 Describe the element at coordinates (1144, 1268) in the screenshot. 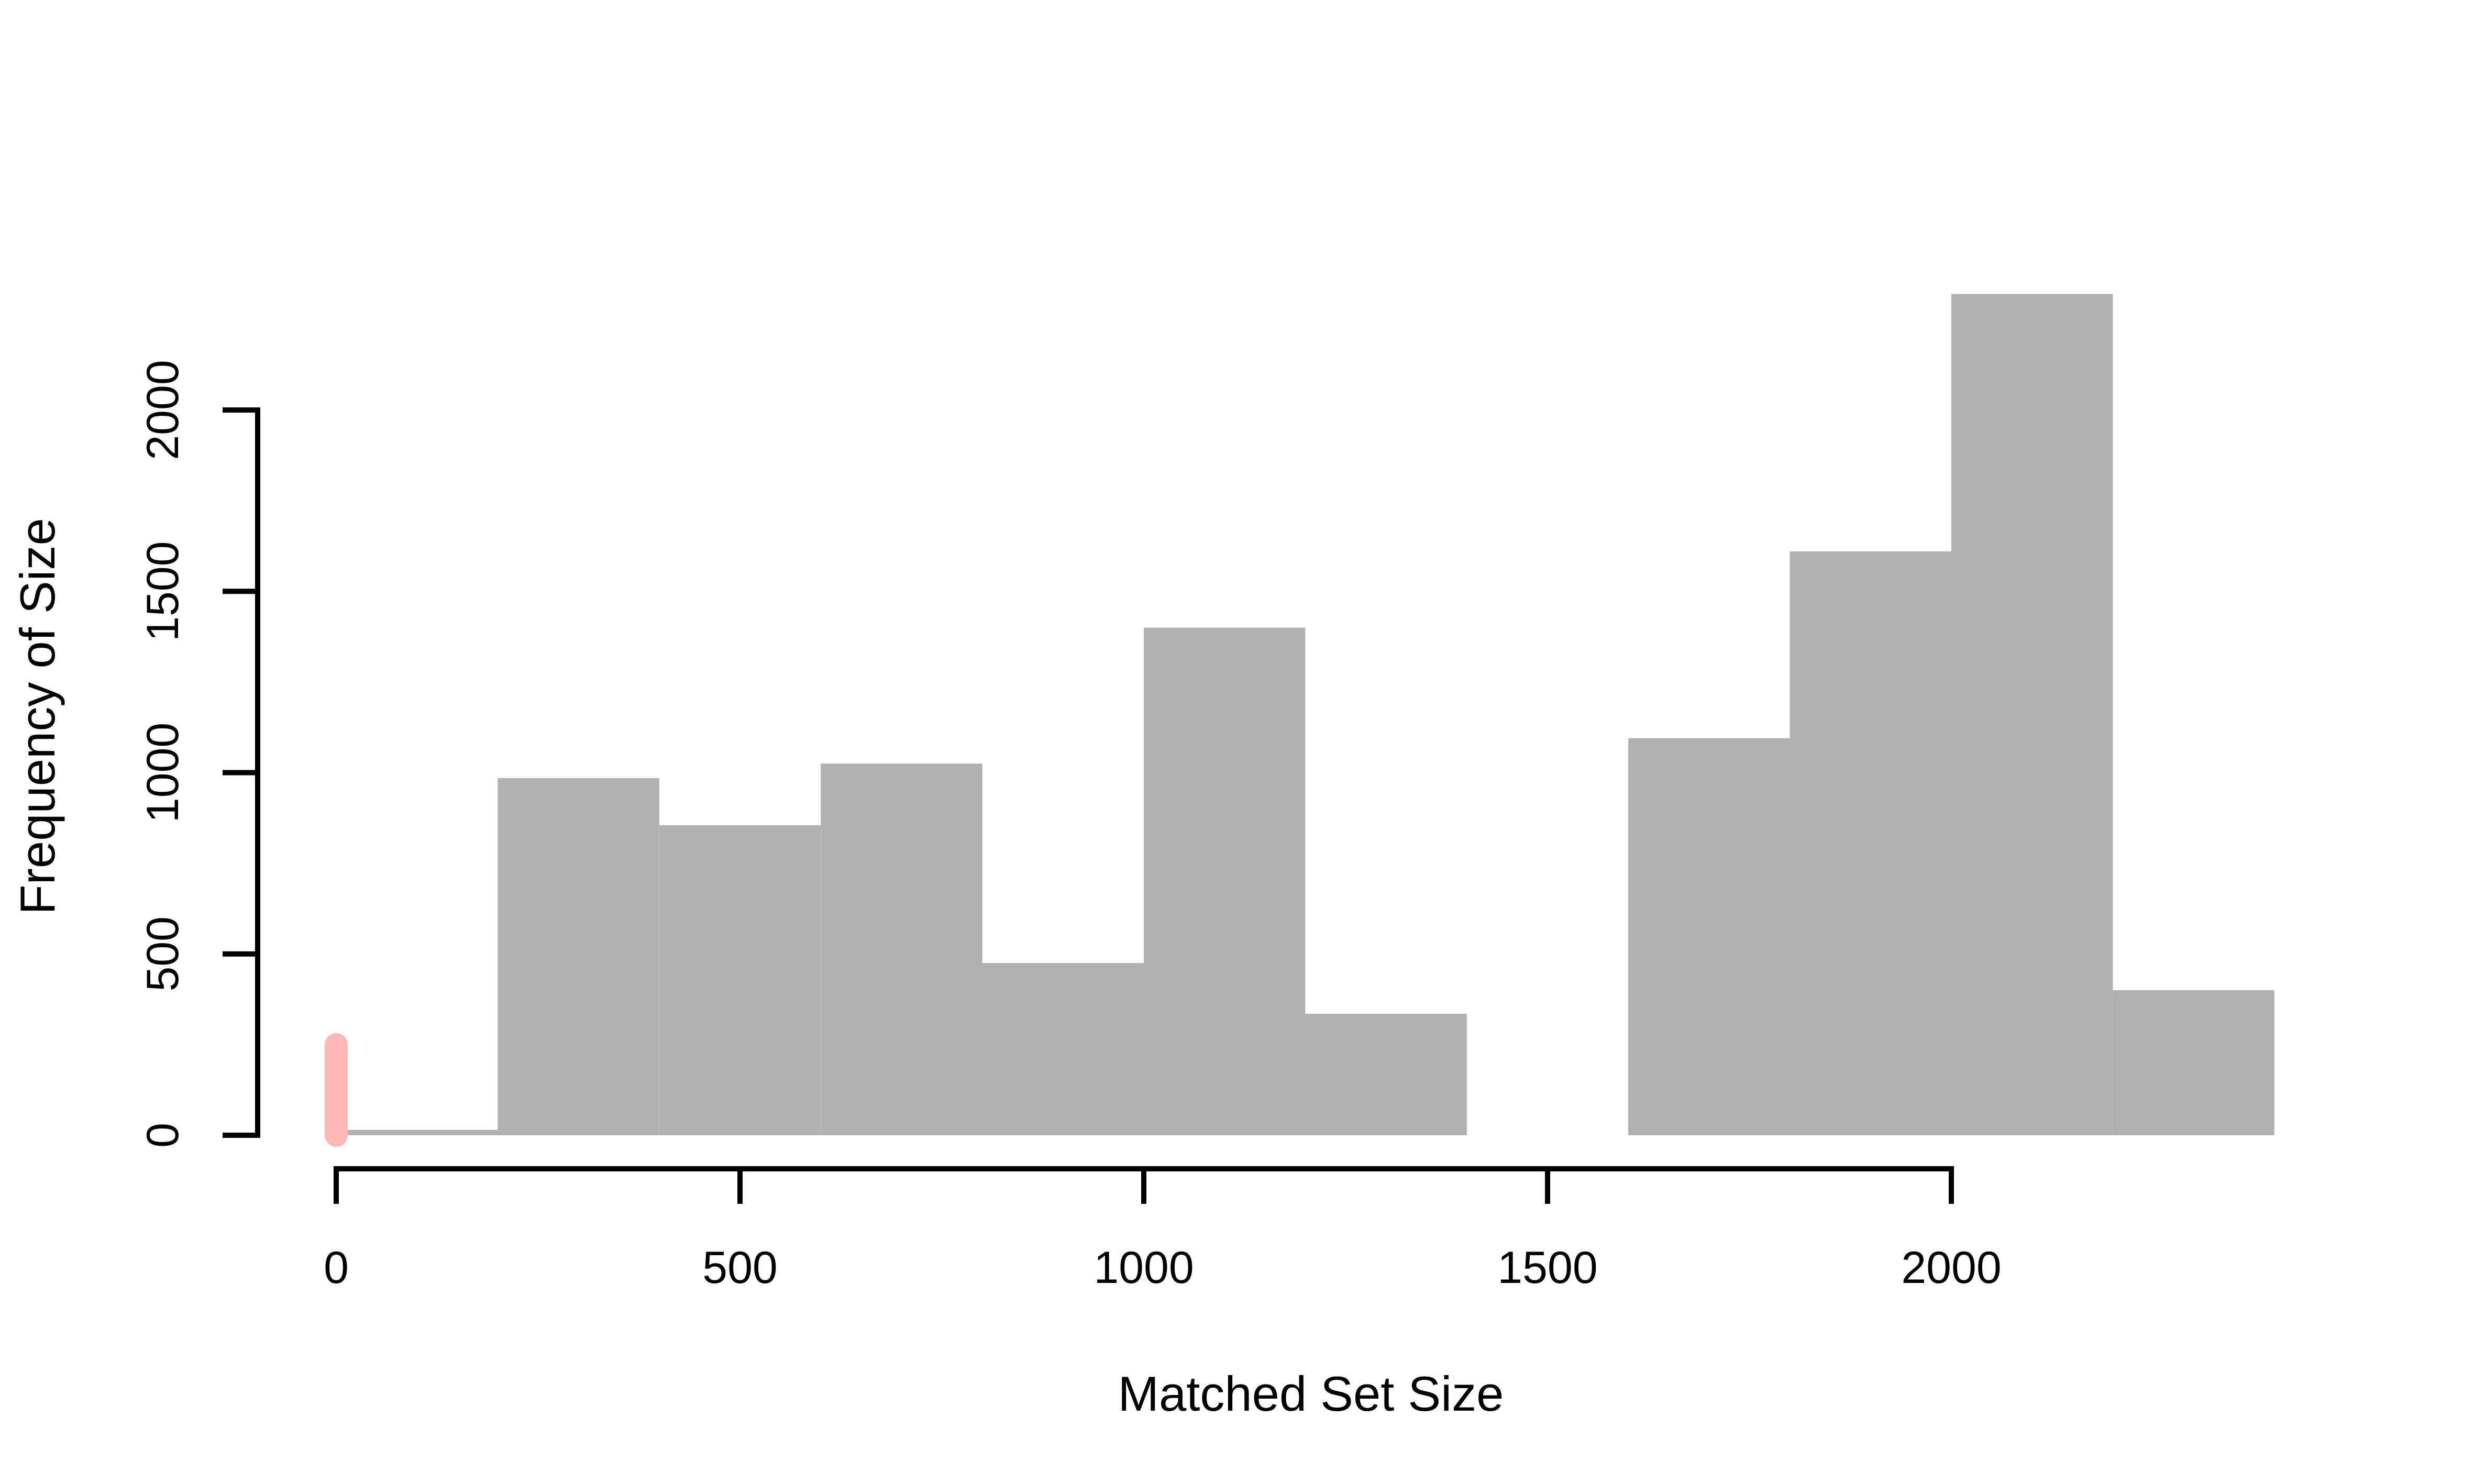

I see `x-tick-label: 1000` at that location.